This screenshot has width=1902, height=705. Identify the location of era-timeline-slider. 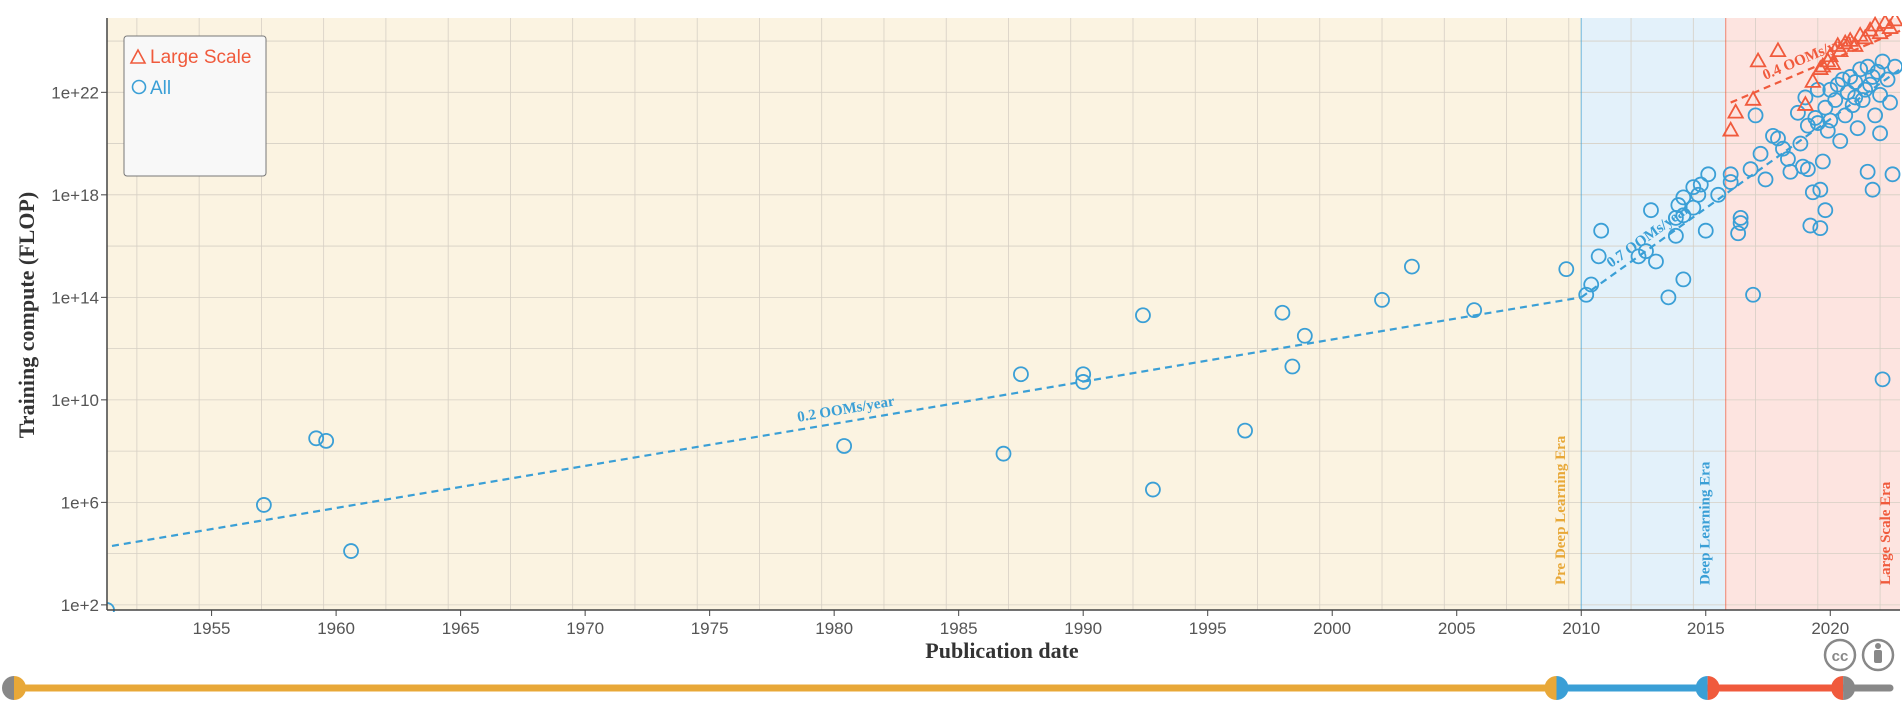
(948, 688).